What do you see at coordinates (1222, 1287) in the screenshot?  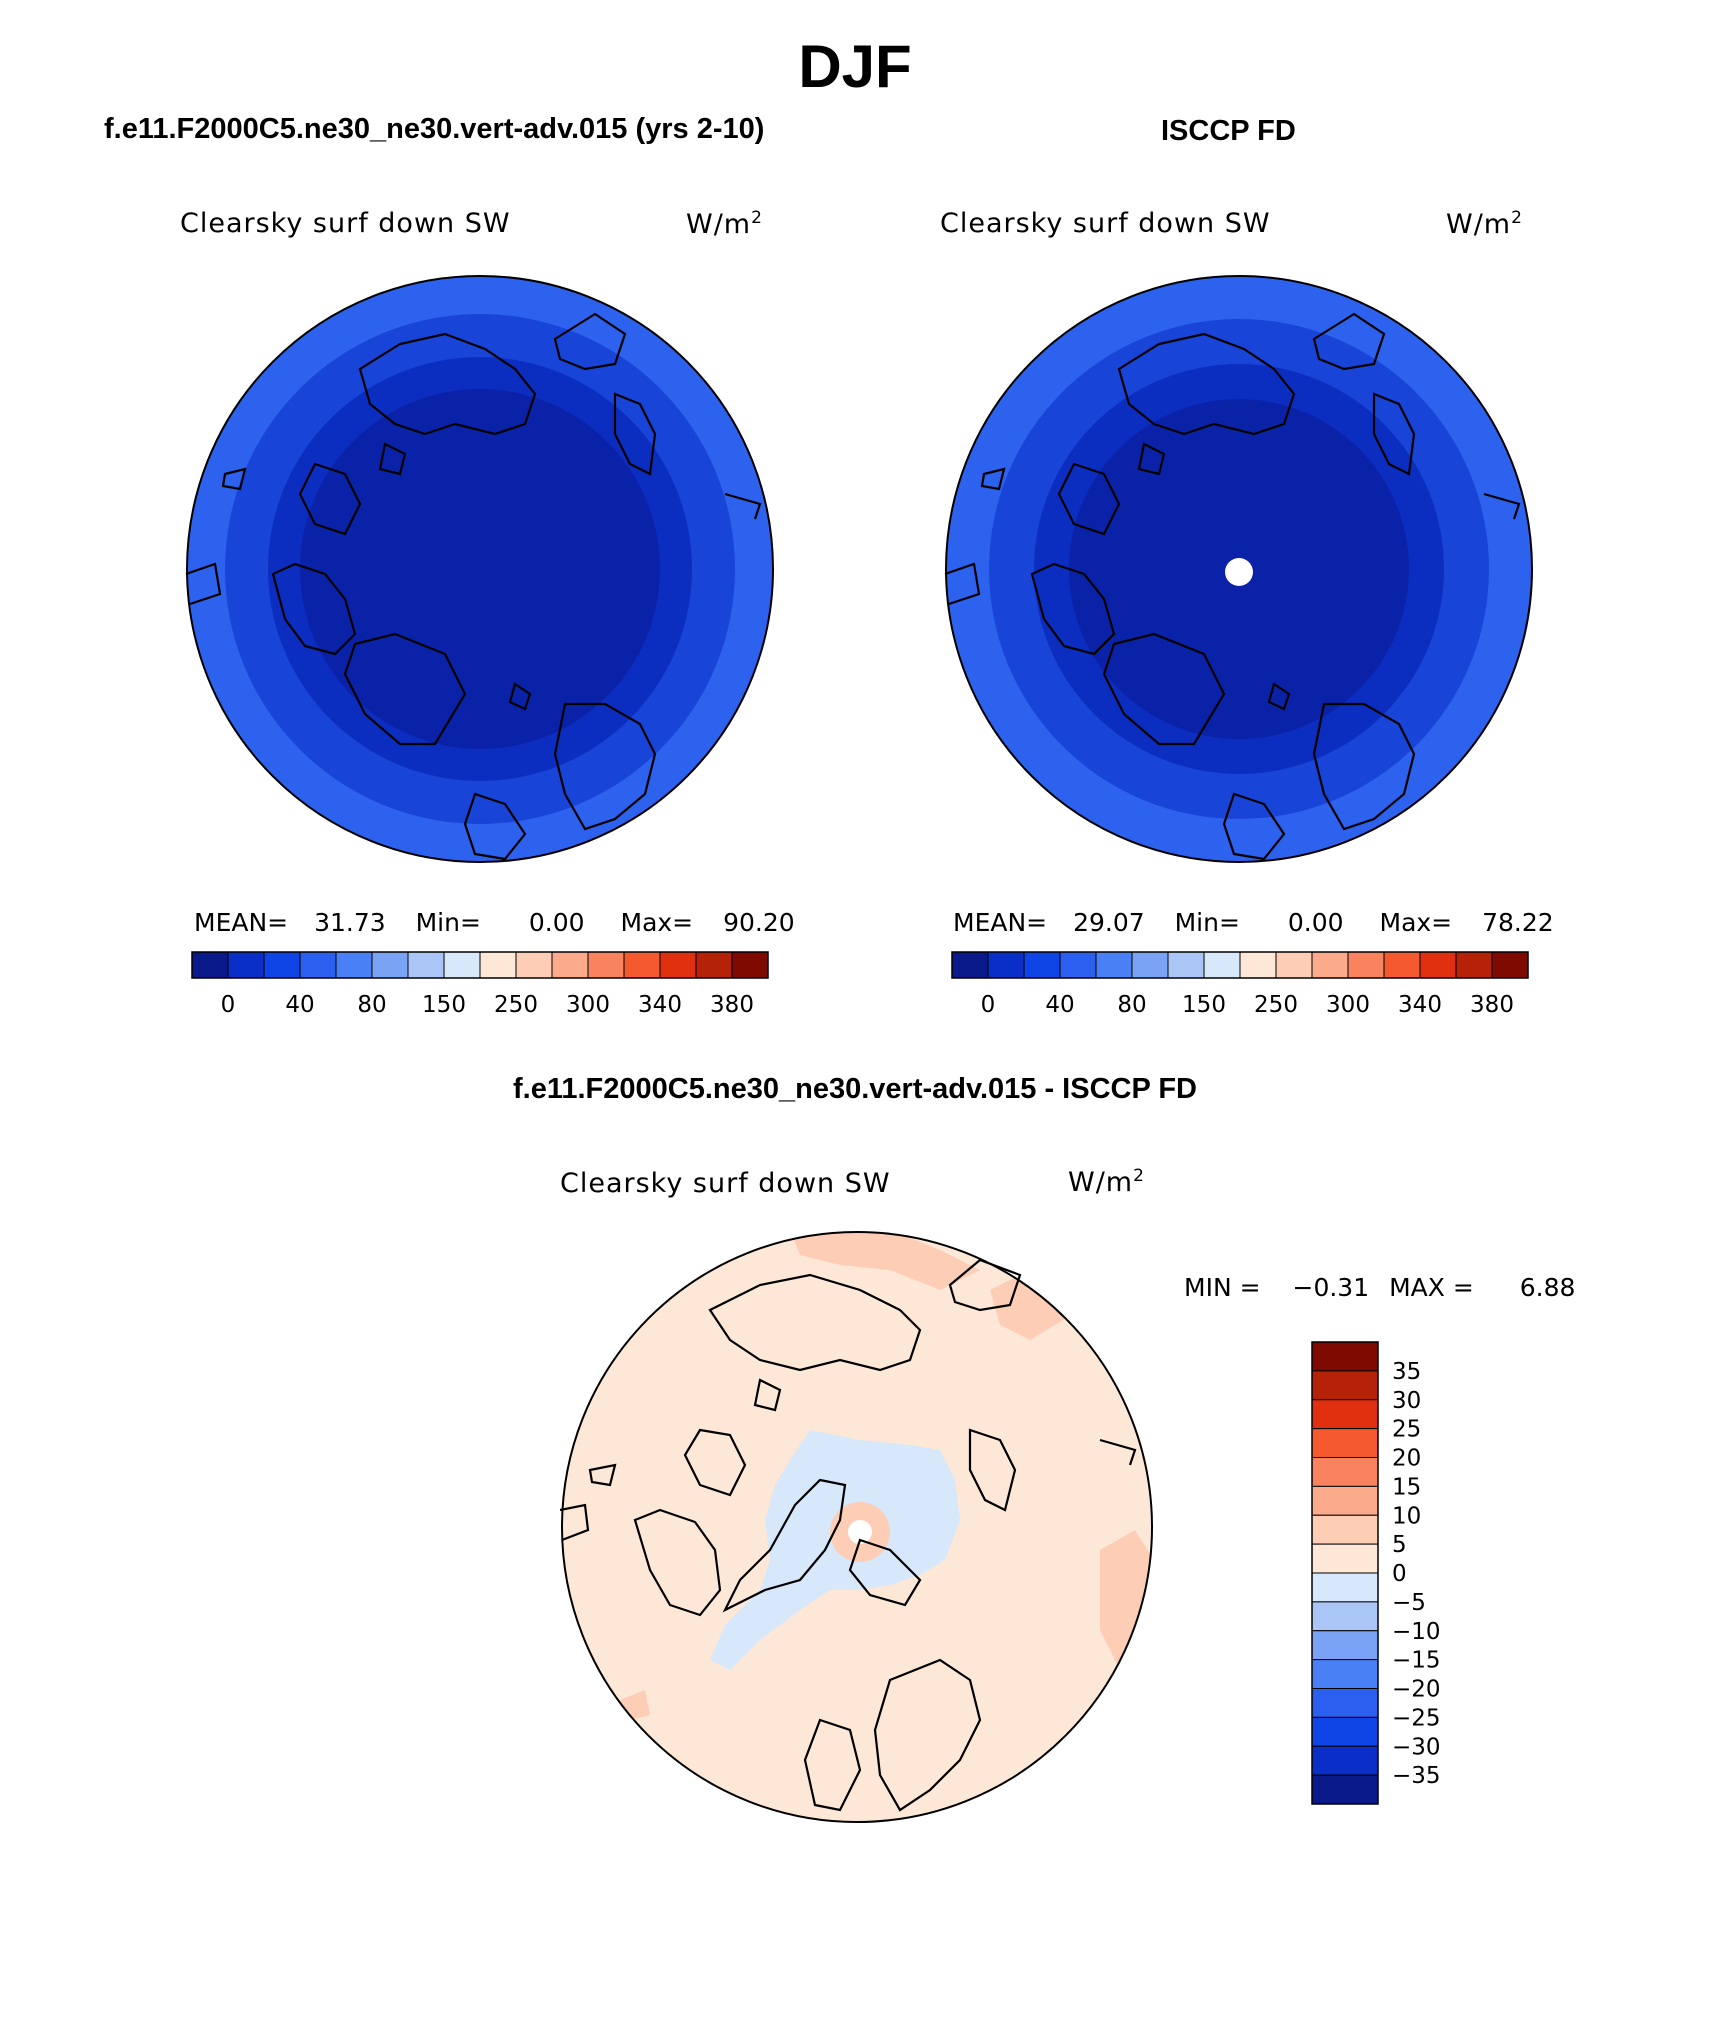 I see `panel-3-min-label: MIN =` at bounding box center [1222, 1287].